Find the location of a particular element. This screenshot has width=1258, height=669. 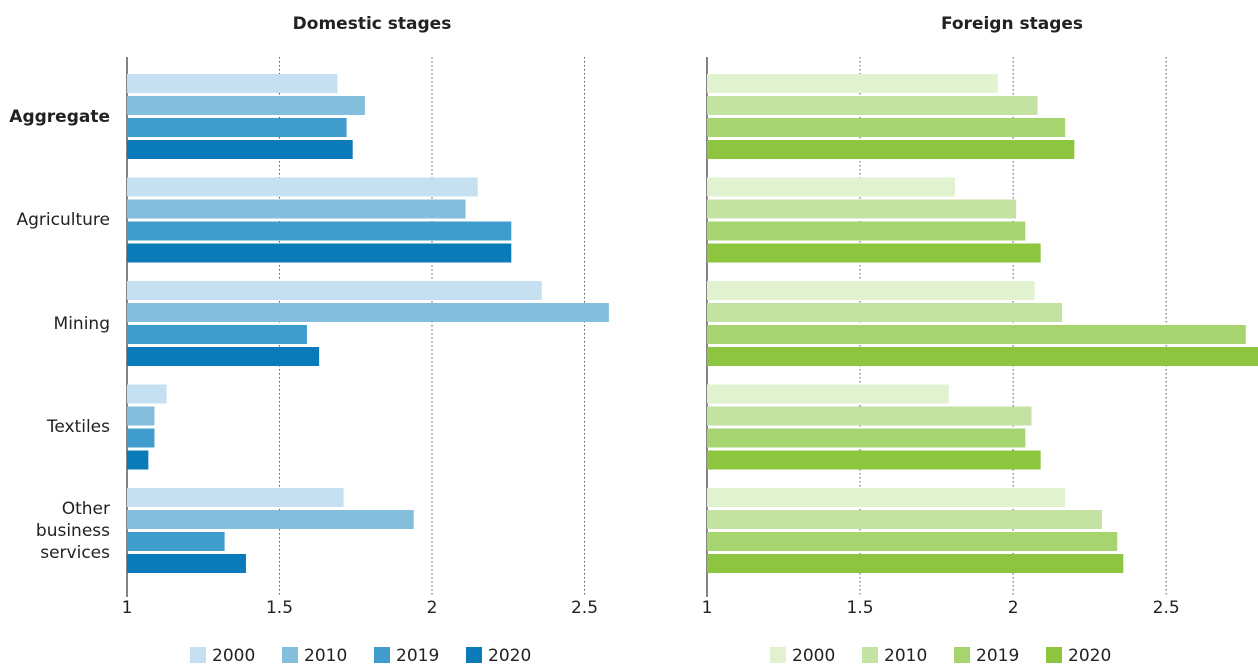

category-label: Aggregate is located at coordinates (59, 116).